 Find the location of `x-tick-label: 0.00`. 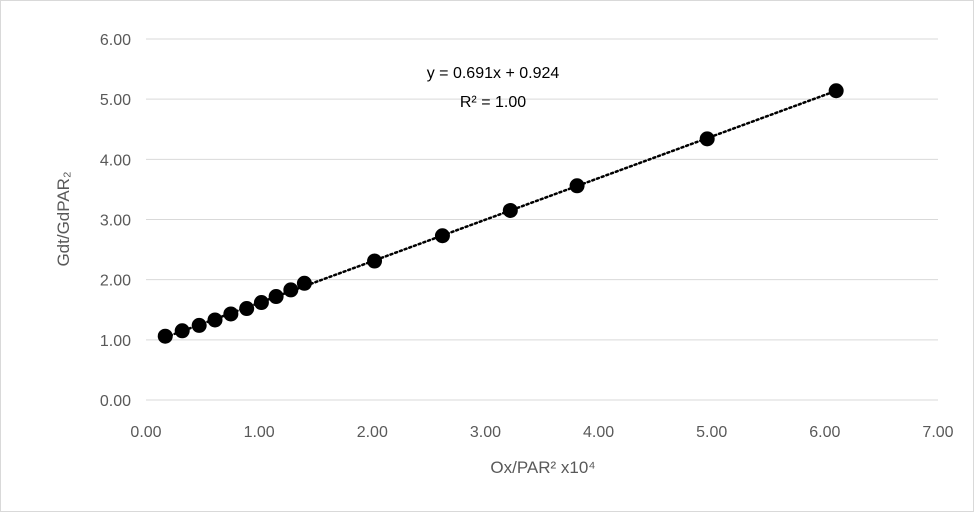

x-tick-label: 0.00 is located at coordinates (145, 432).